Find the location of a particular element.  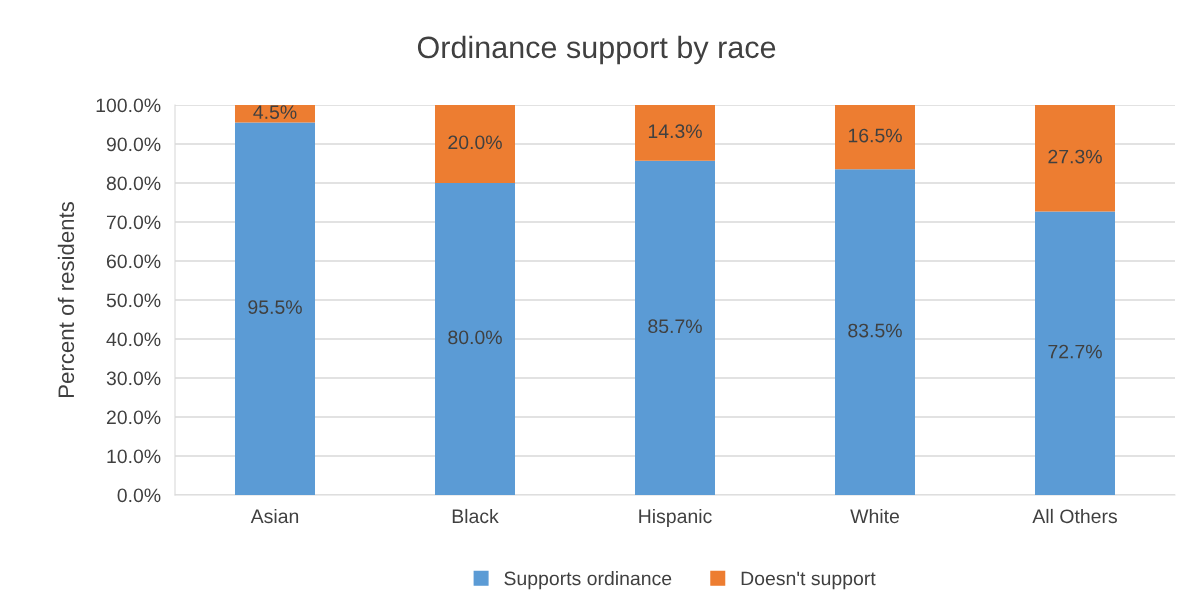

data-label: 72.7% is located at coordinates (1075, 351).